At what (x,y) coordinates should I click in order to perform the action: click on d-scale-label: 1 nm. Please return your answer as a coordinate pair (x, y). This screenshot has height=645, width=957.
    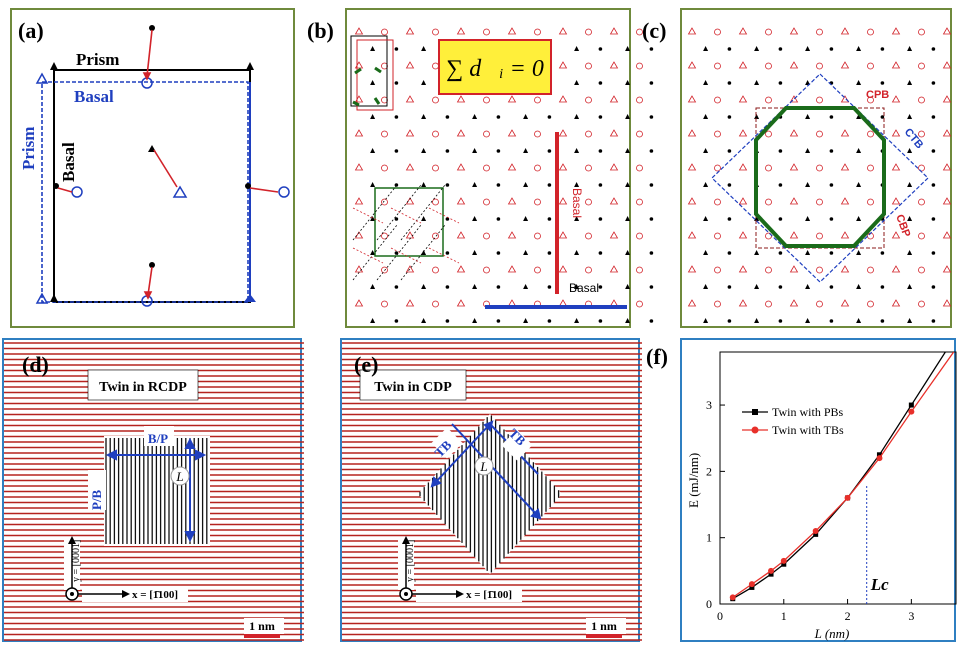
    Looking at the image, I should click on (262, 626).